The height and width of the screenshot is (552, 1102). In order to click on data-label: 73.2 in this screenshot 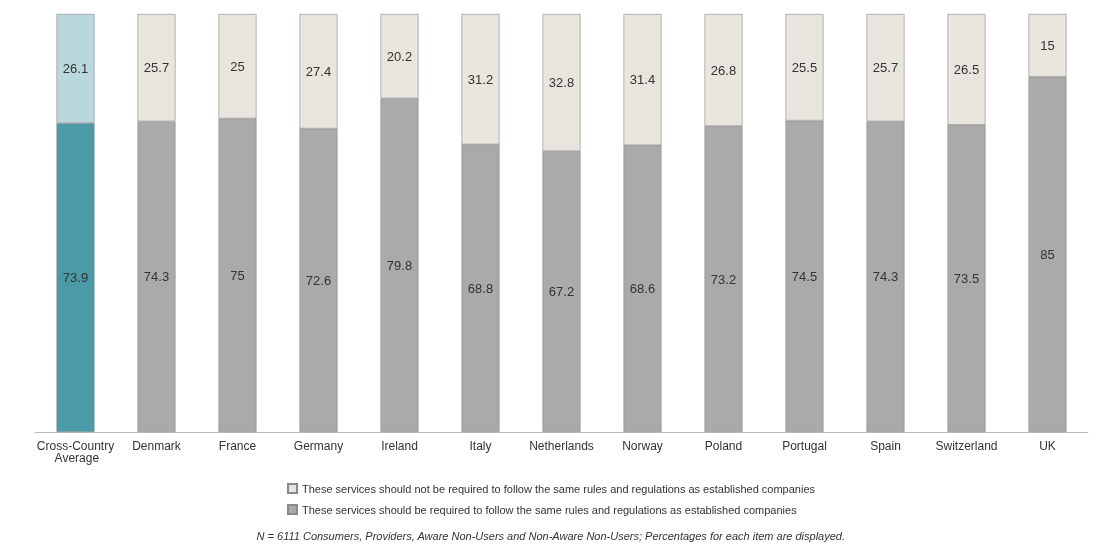, I will do `click(723, 279)`.